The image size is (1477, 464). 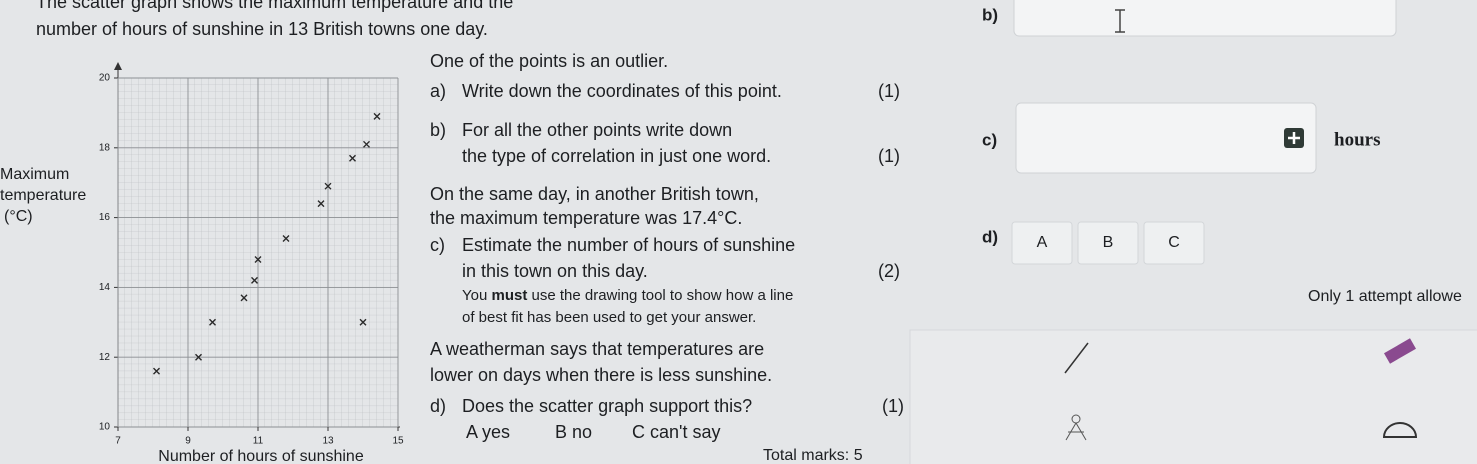 I want to click on marks: (2), so click(x=889, y=271).